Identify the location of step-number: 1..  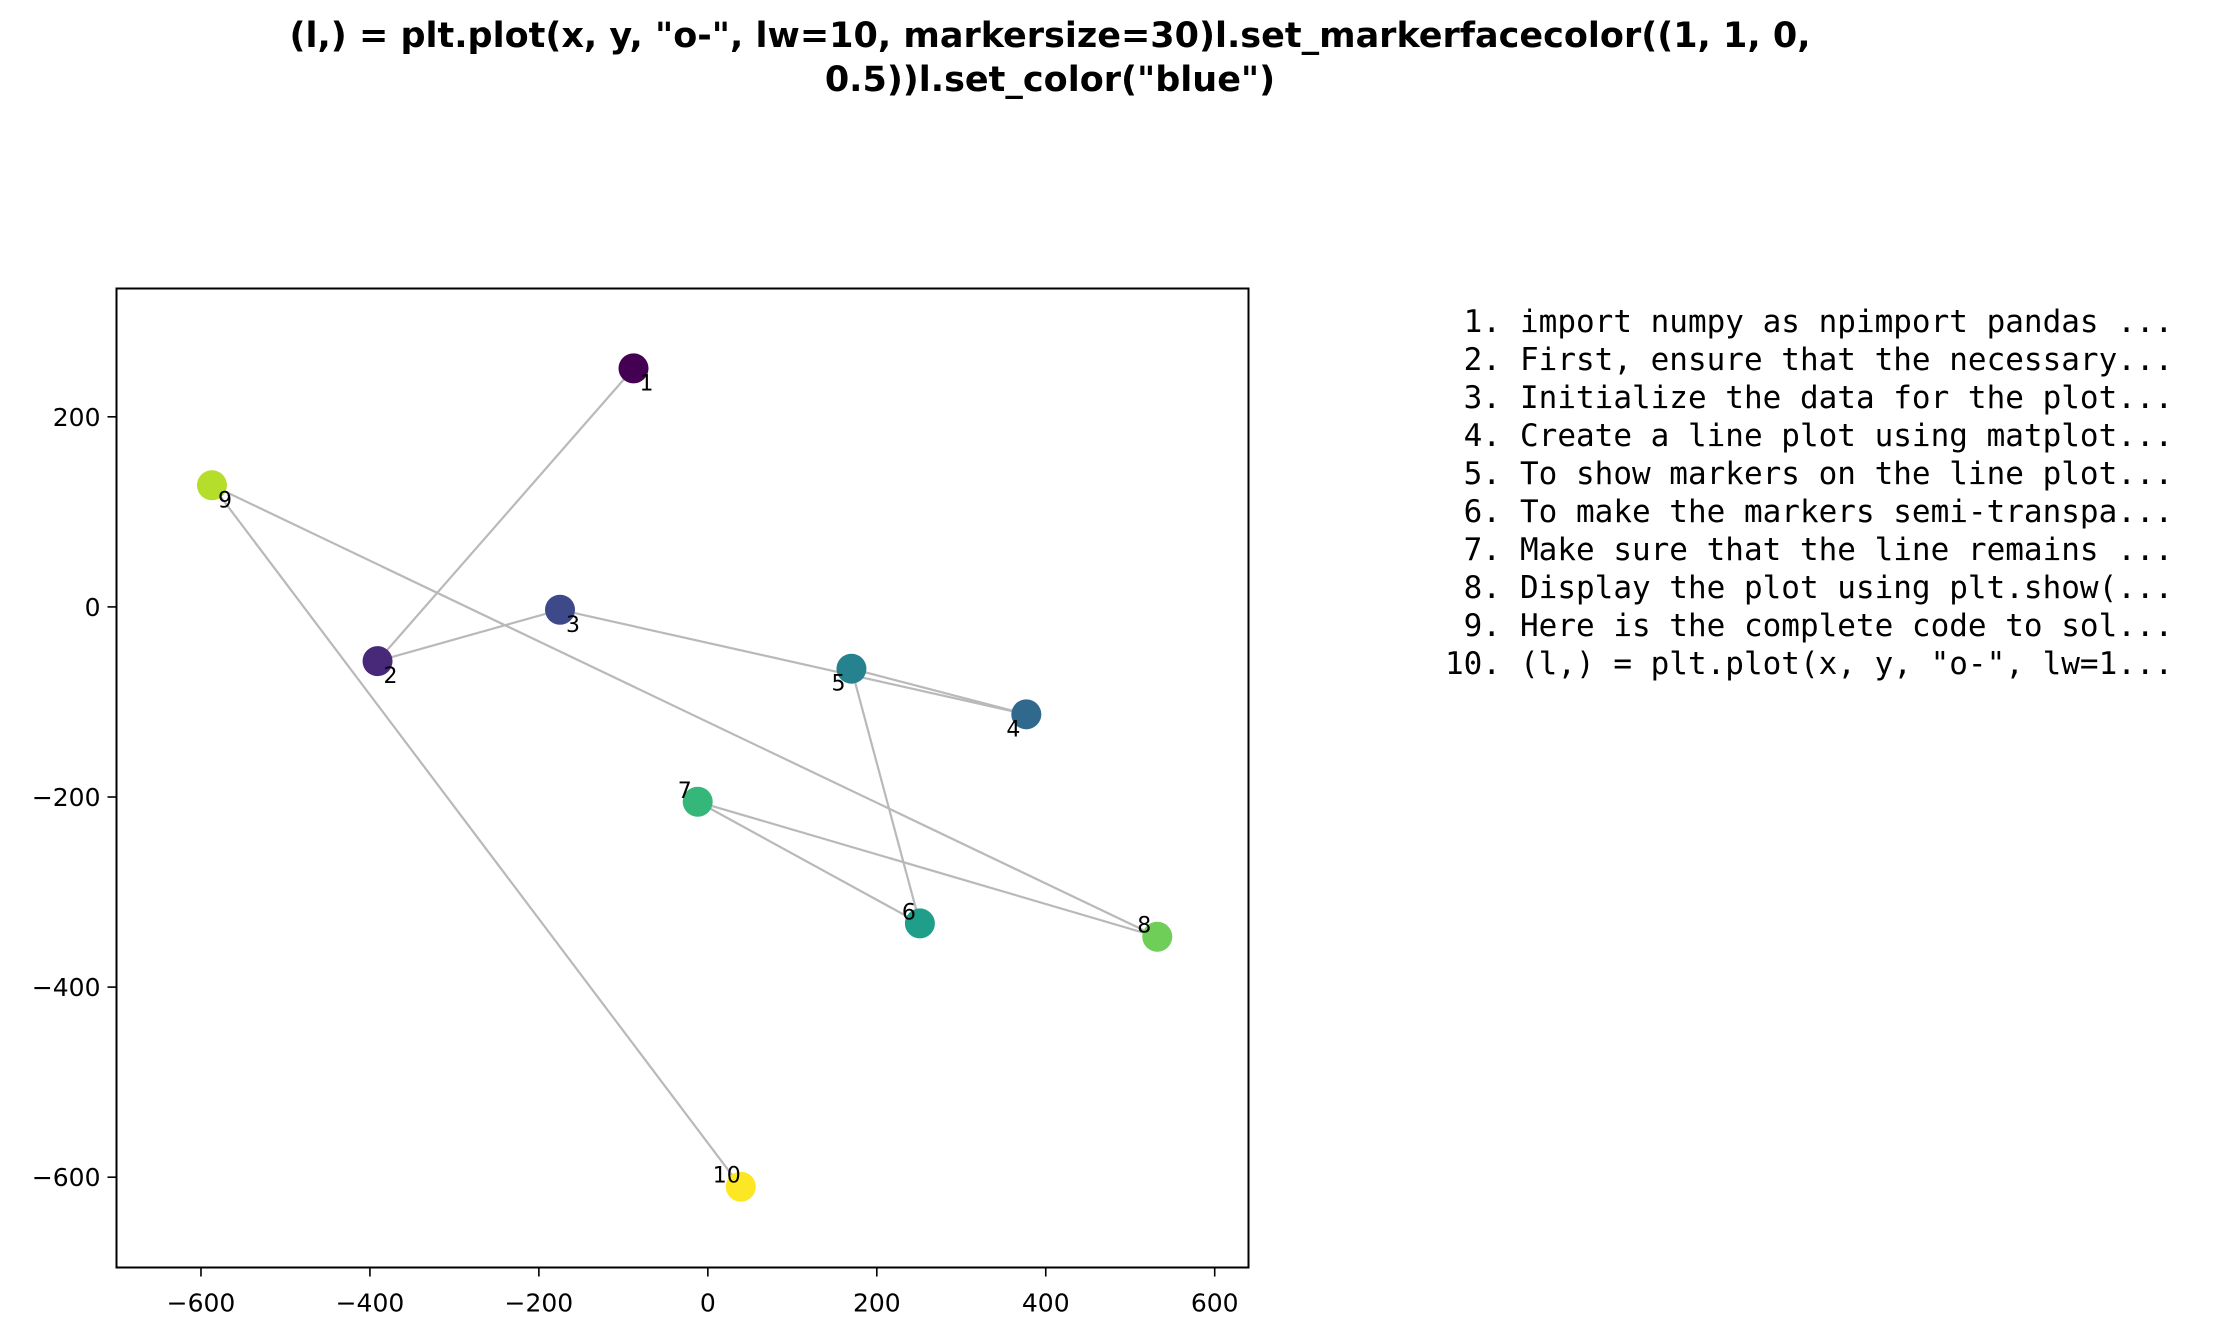
(1482, 322).